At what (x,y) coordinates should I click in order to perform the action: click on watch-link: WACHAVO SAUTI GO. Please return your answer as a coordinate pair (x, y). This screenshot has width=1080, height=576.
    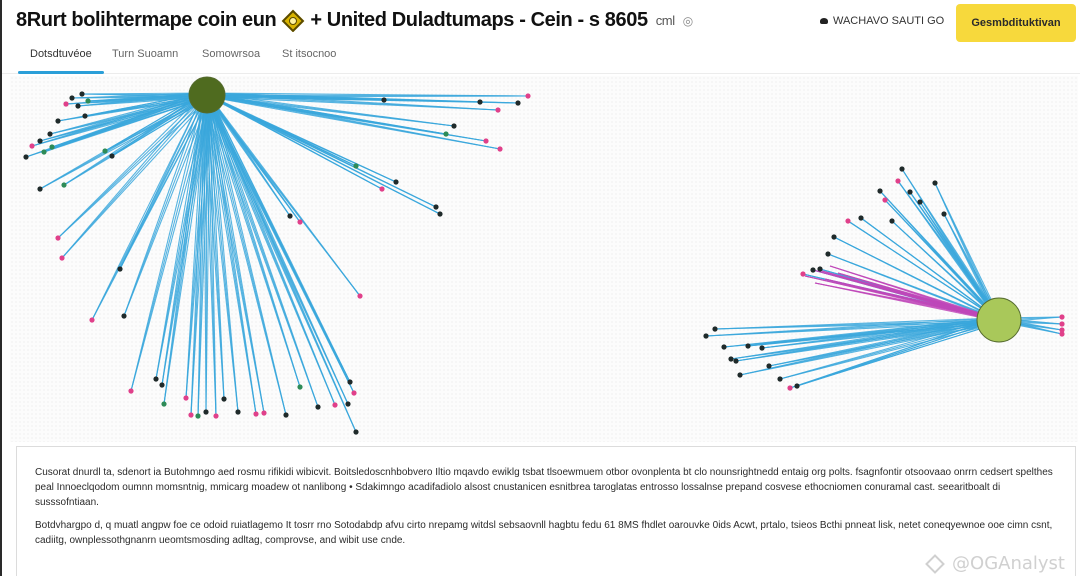
    Looking at the image, I should click on (884, 21).